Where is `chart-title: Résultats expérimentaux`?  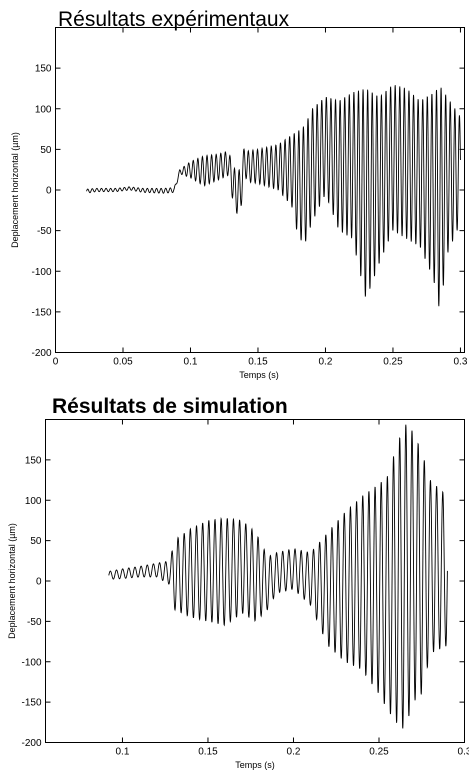 chart-title: Résultats expérimentaux is located at coordinates (174, 19).